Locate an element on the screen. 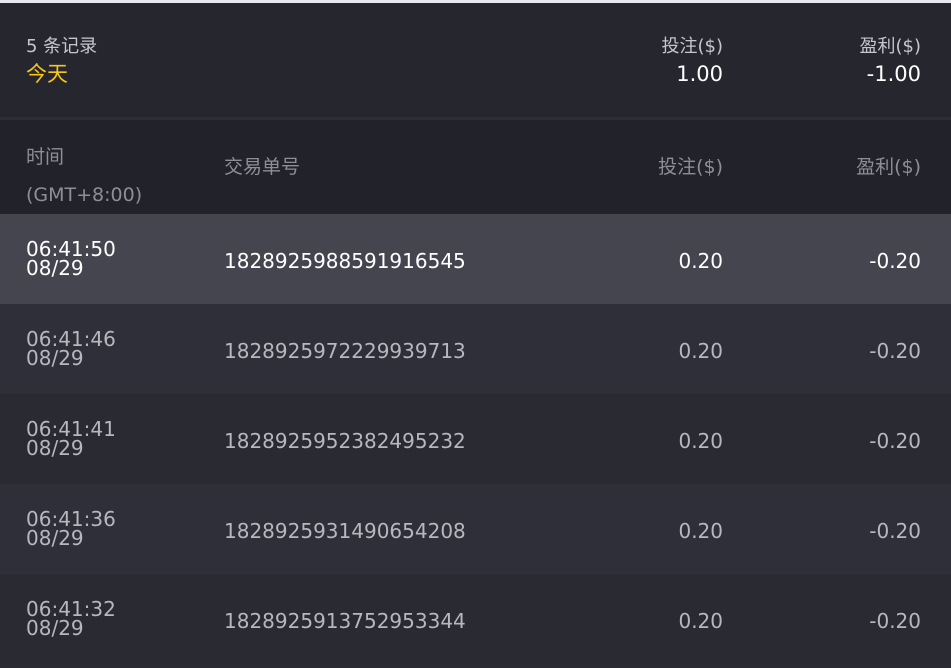 The height and width of the screenshot is (668, 951). header-id: 交易单号 is located at coordinates (262, 167).